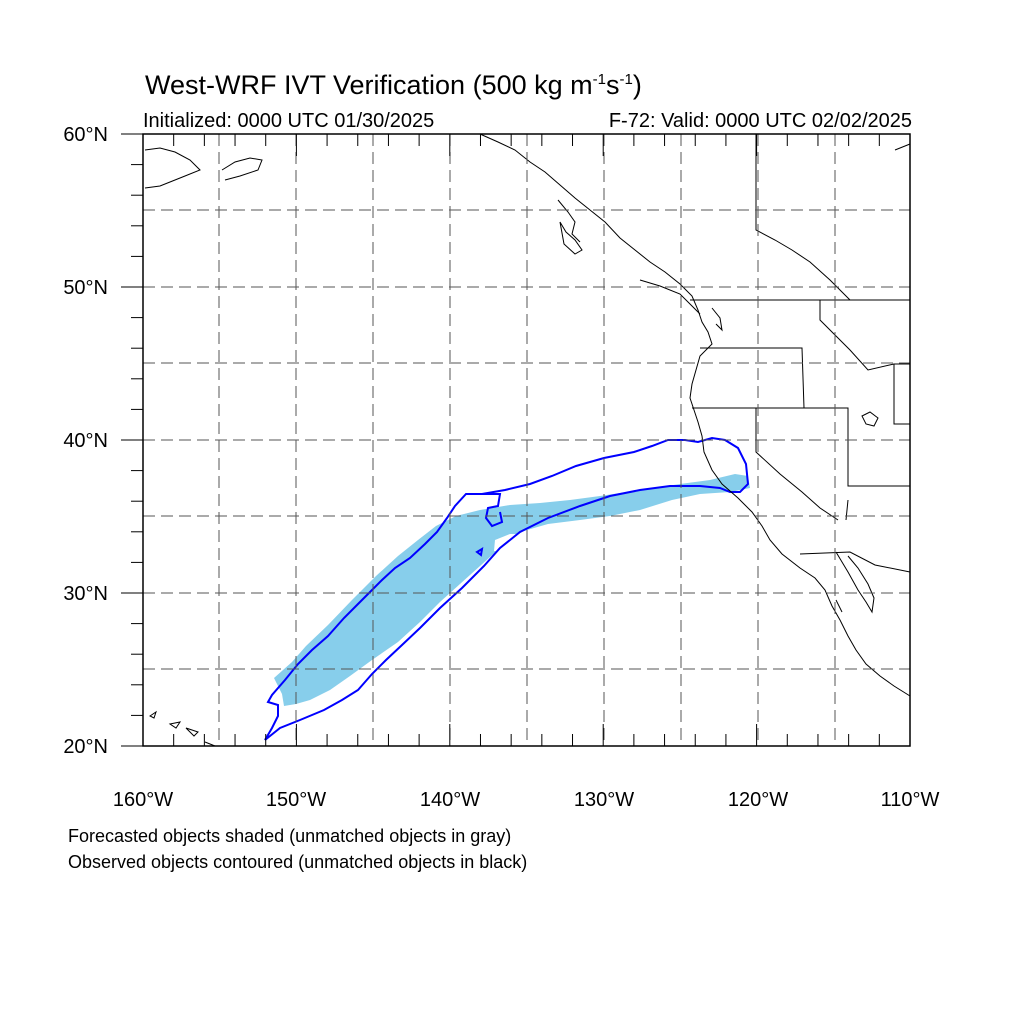 Image resolution: width=1024 pixels, height=1024 pixels. Describe the element at coordinates (526, 800) in the screenshot. I see `lon-tick-labels: 160°W 150°W 140°W 130°W 120°W 110°W` at that location.